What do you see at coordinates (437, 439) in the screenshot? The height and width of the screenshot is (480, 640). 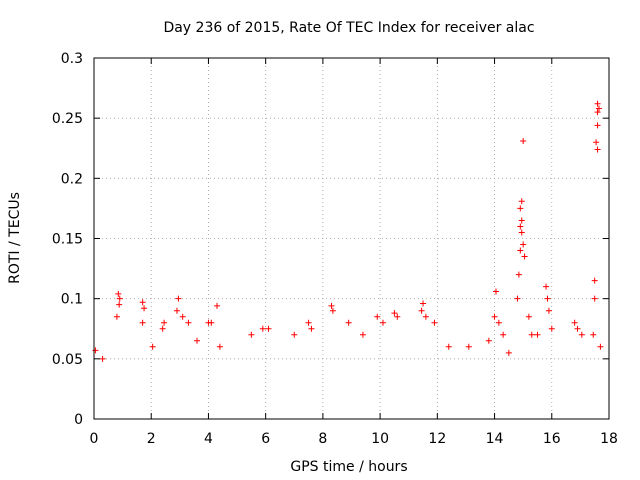 I see `x-tick-label: 12` at bounding box center [437, 439].